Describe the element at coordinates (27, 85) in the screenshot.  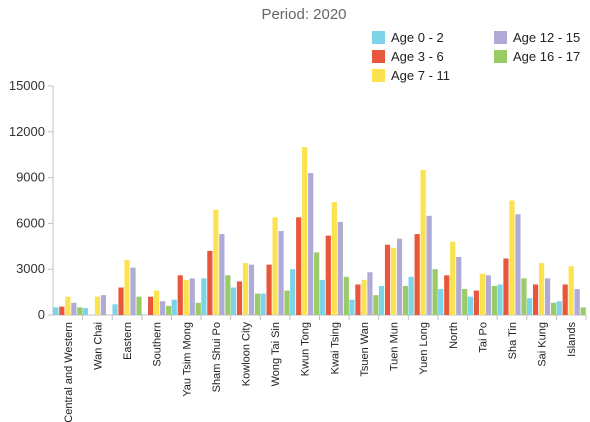
I see `y-tick-label: 15000` at that location.